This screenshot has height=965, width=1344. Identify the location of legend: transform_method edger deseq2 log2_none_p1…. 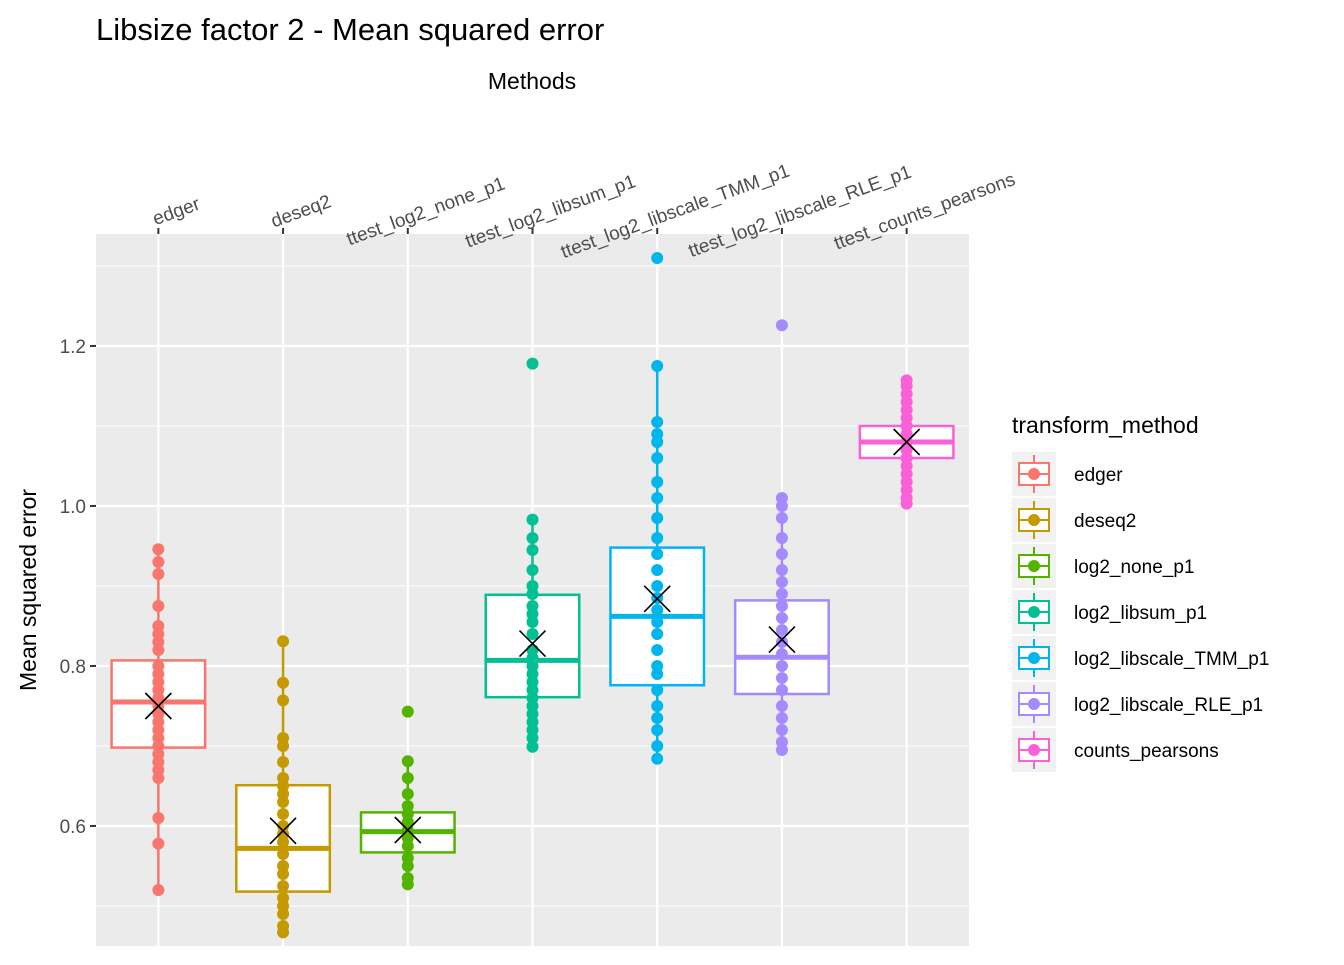
(1140, 592).